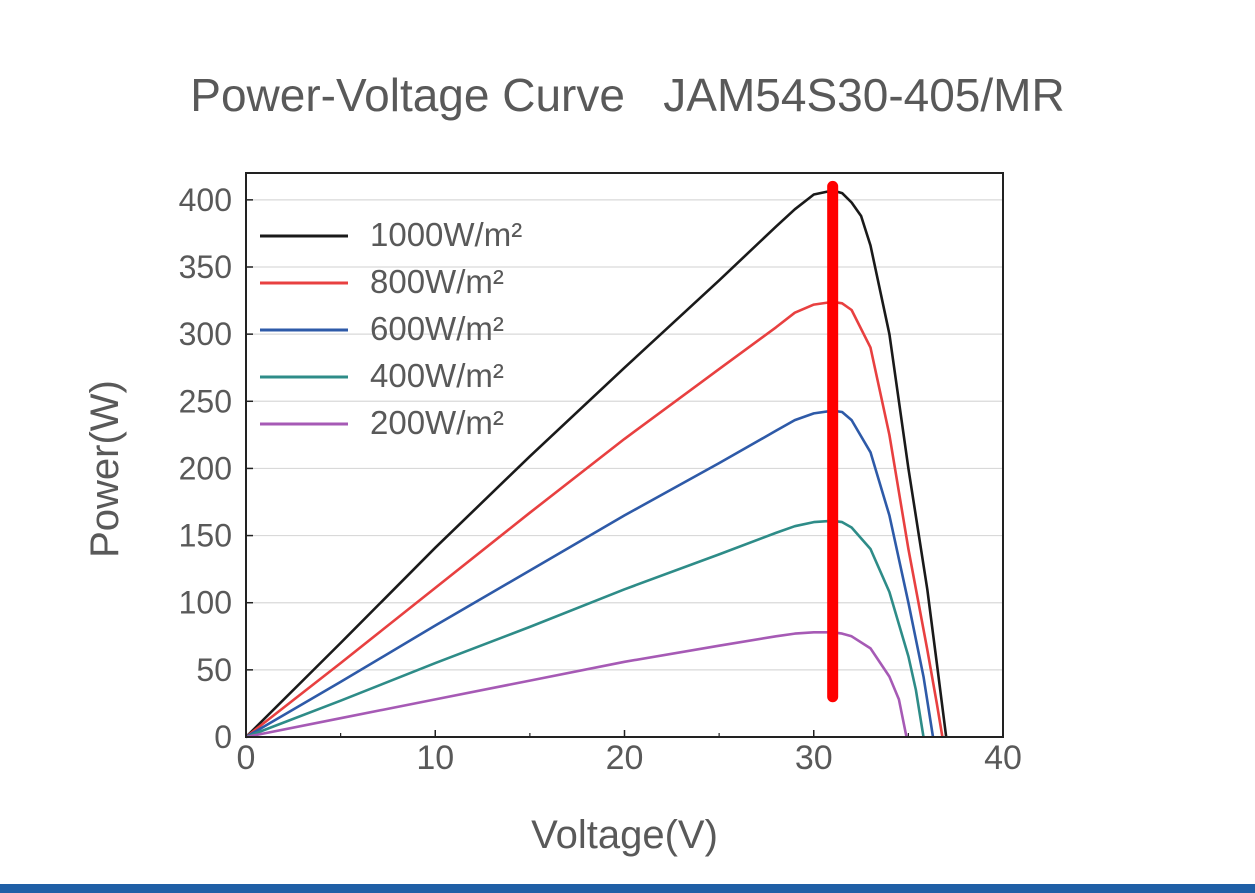 This screenshot has width=1255, height=893. I want to click on legend-label: 800W/m², so click(437, 281).